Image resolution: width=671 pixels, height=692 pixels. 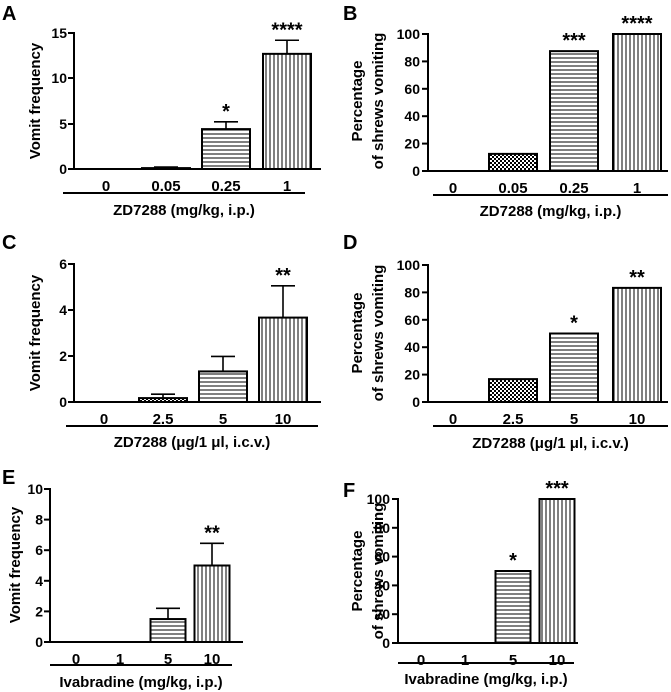 What do you see at coordinates (163, 419) in the screenshot?
I see `panel-c-category-2: 2.5` at bounding box center [163, 419].